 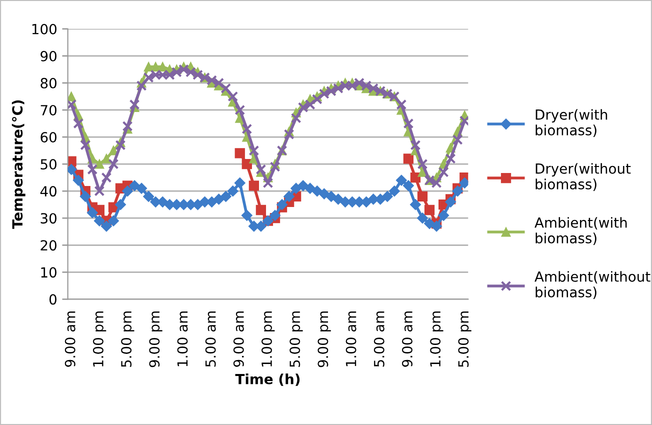 What do you see at coordinates (19, 164) in the screenshot?
I see `y-axis-title: Temperature(°C)` at bounding box center [19, 164].